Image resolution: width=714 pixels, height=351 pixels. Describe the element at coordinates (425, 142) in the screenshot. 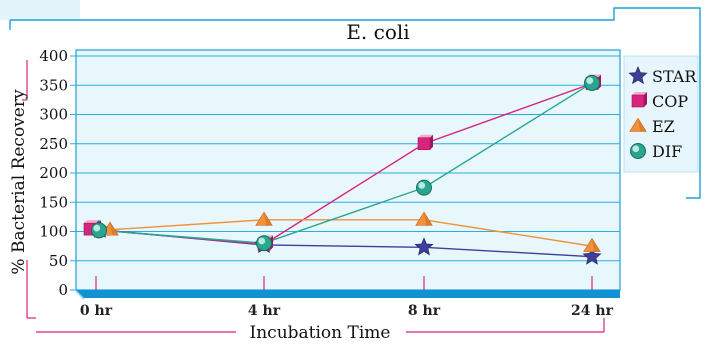

I see `data-point-cop` at that location.